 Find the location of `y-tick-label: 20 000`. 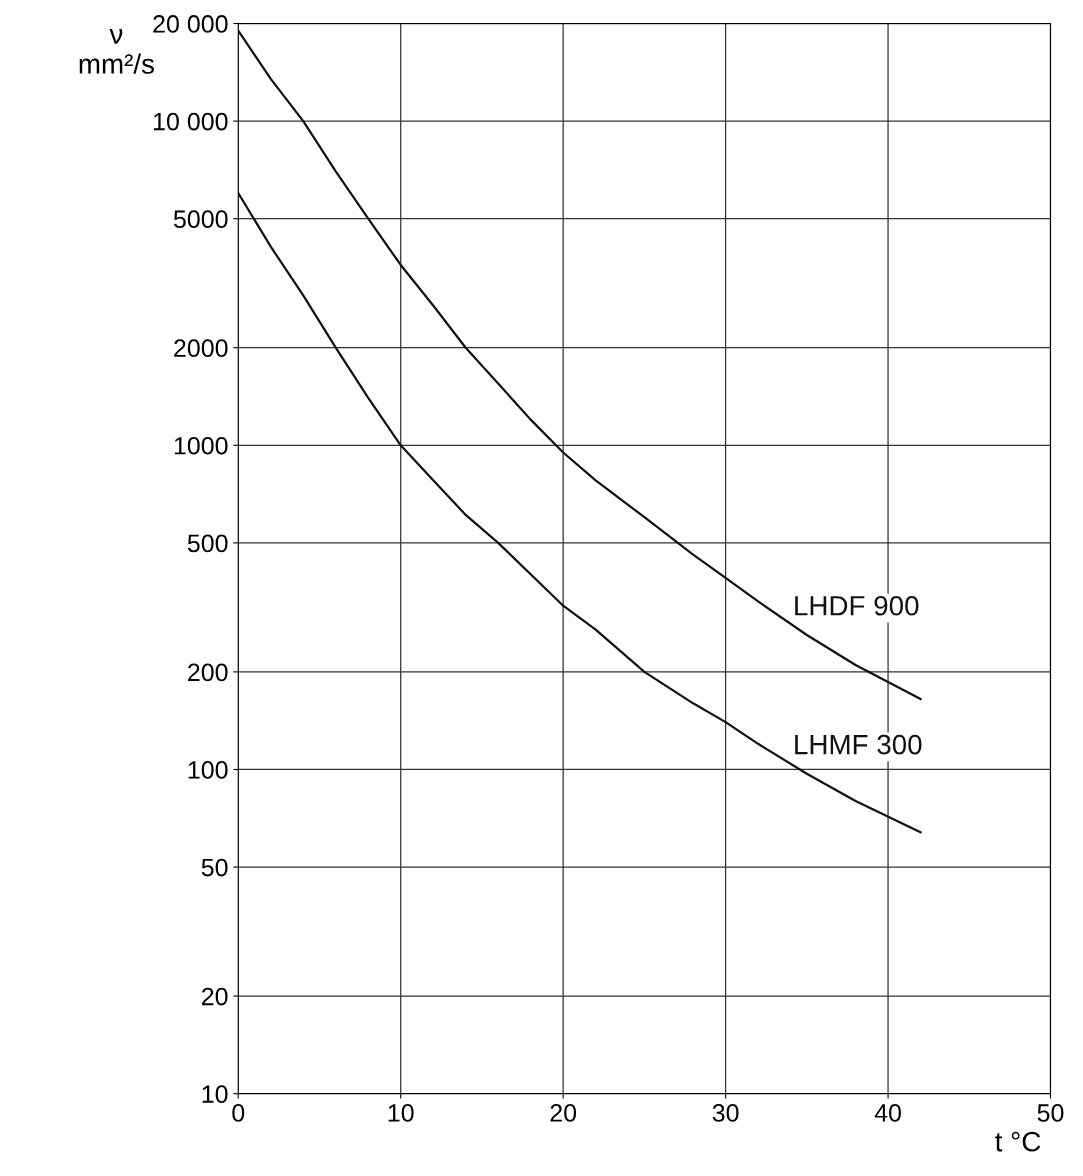

y-tick-label: 20 000 is located at coordinates (190, 24).